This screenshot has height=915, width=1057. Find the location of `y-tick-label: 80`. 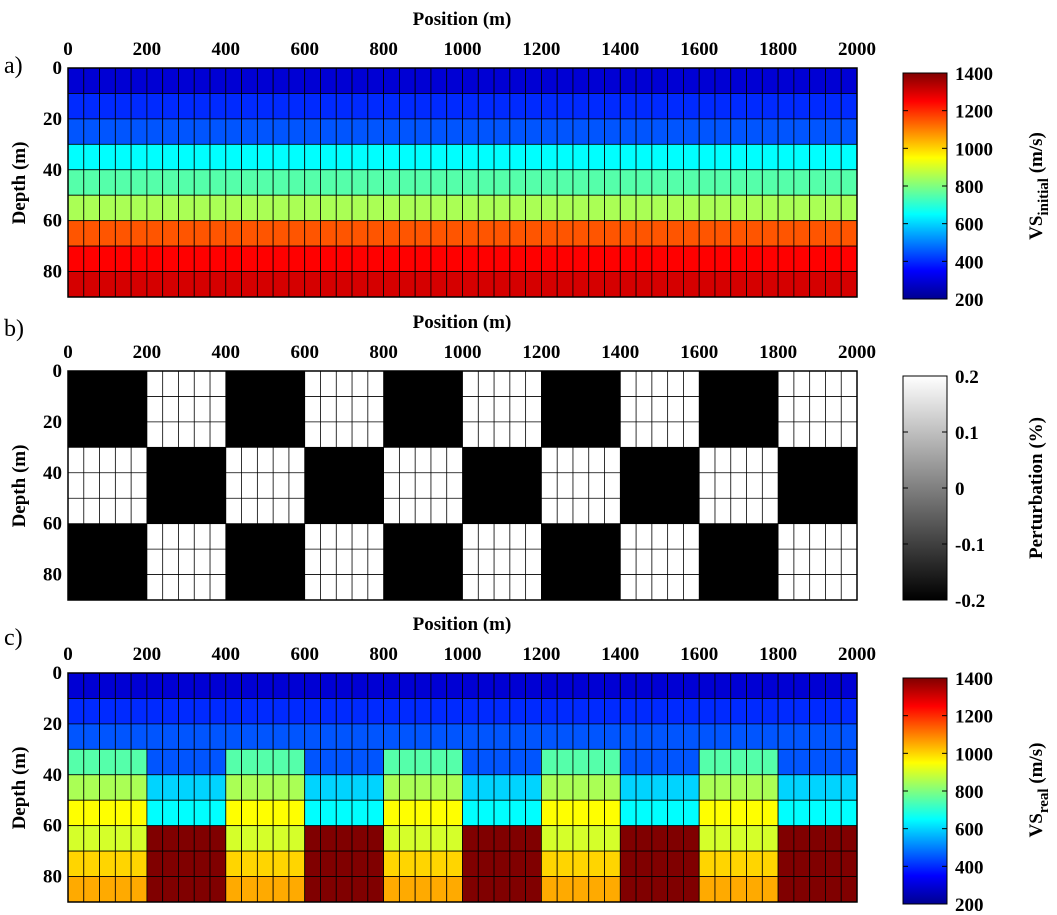

y-tick-label: 80 is located at coordinates (52, 877).